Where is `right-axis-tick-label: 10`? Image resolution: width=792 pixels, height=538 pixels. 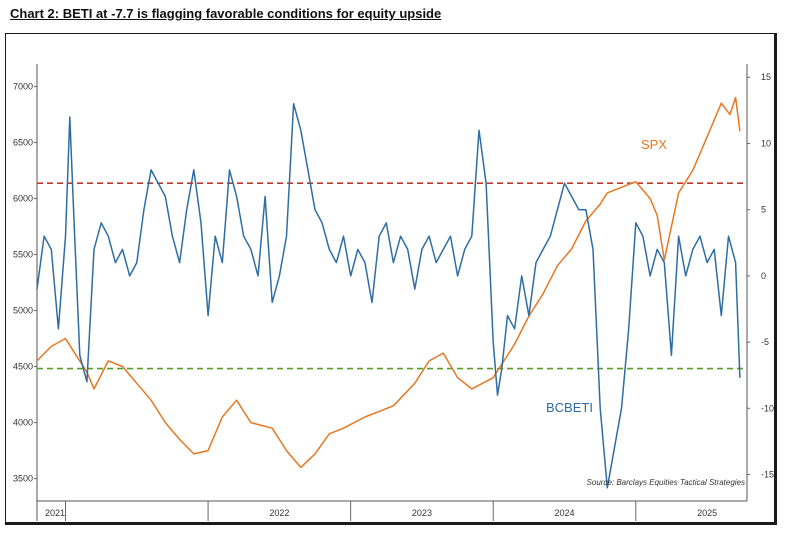 right-axis-tick-label: 10 is located at coordinates (766, 143).